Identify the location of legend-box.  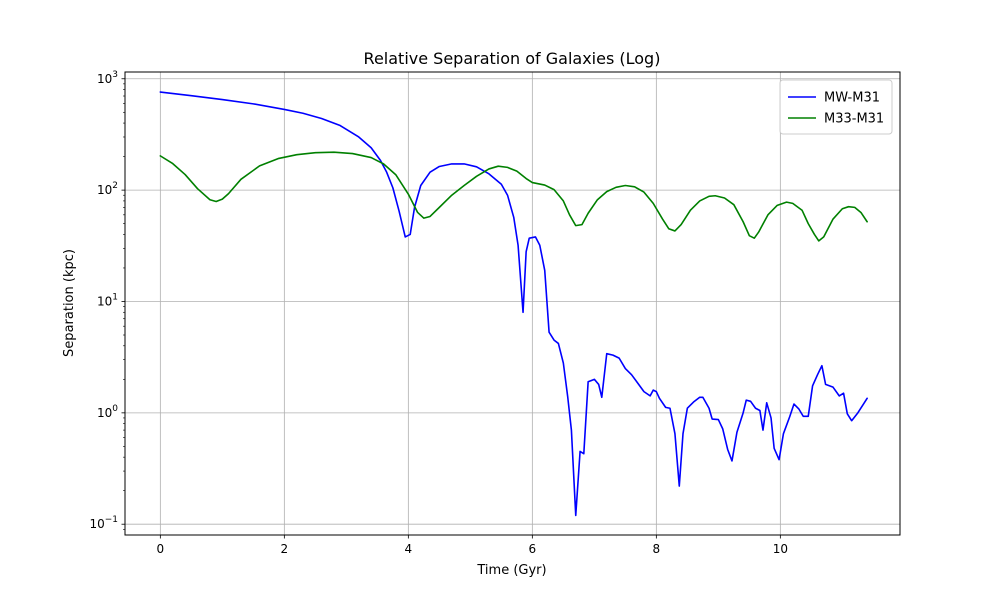
(836, 107).